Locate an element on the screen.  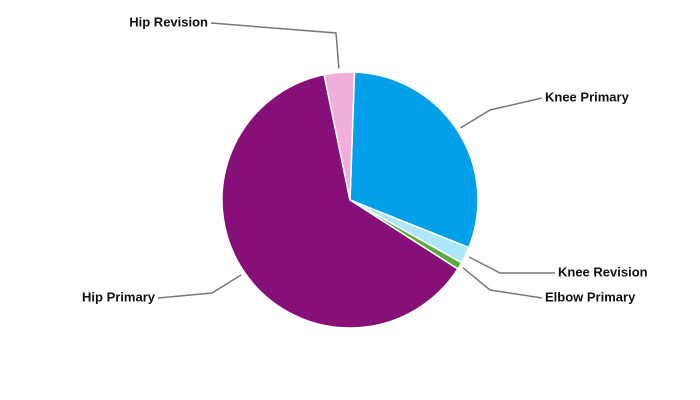
slice-label: Hip Primary is located at coordinates (119, 296).